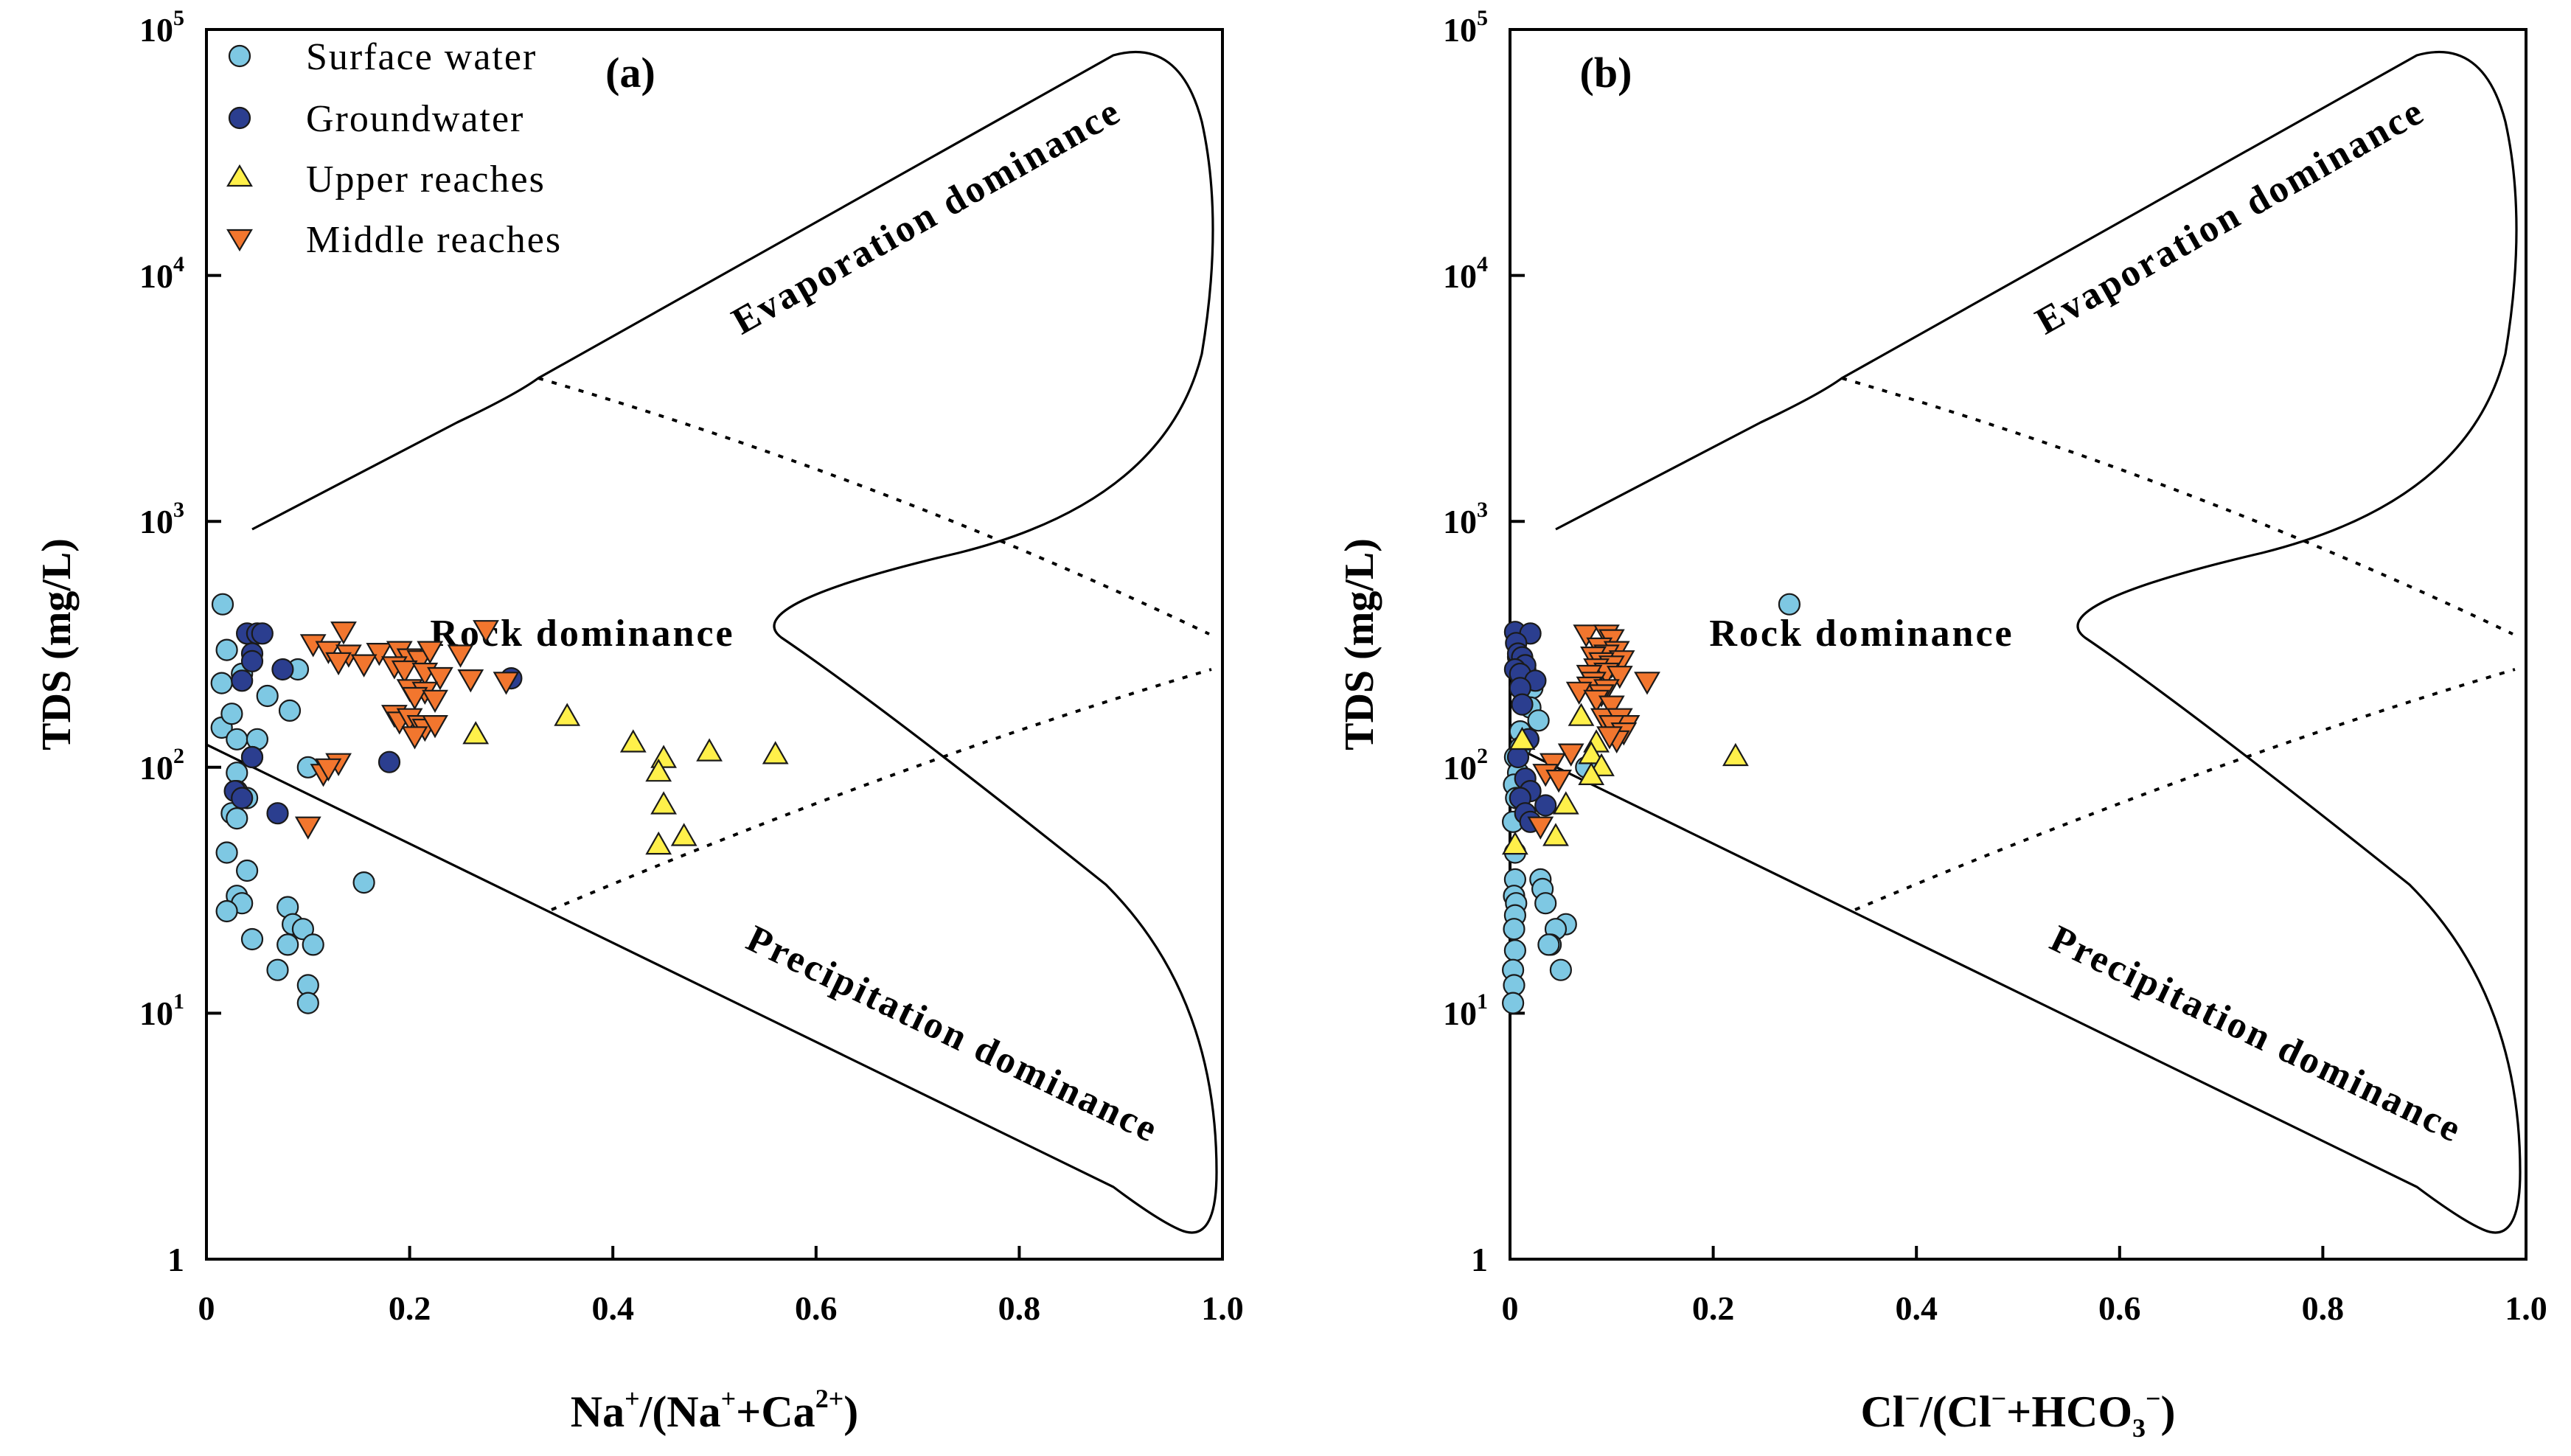  I want to click on legend-item-groundwater: Groundwater, so click(376, 119).